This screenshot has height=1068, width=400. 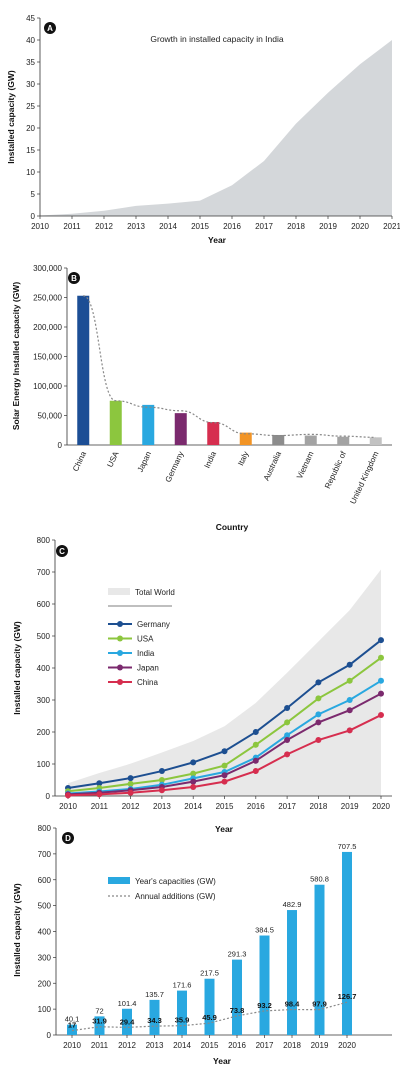 I want to click on b-y-tick-label: 200,000, so click(x=47, y=327).